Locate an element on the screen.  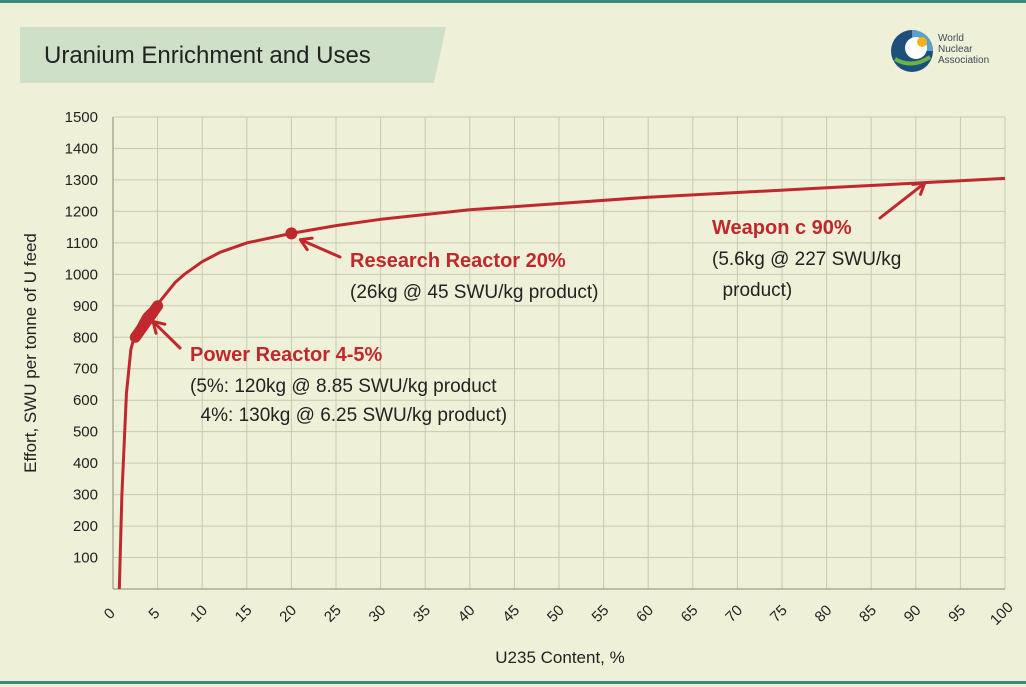
x-axis-label: U235 Content, % is located at coordinates (559, 657).